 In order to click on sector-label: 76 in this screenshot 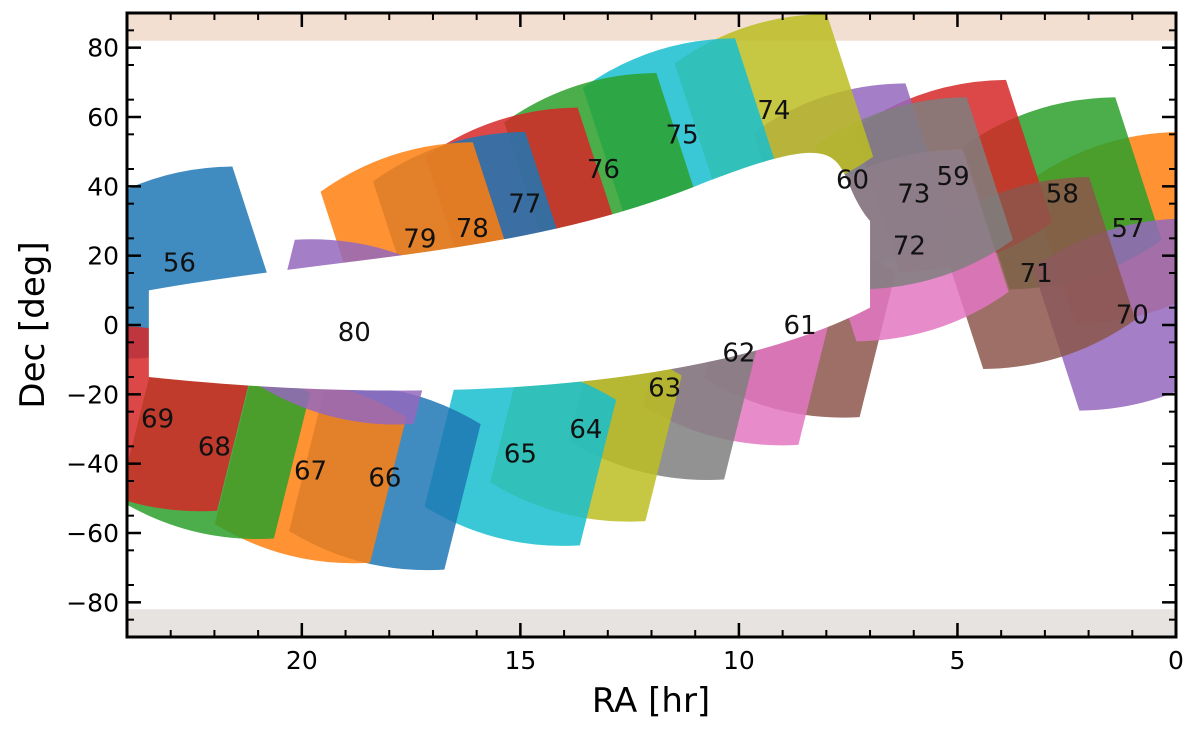, I will do `click(603, 170)`.